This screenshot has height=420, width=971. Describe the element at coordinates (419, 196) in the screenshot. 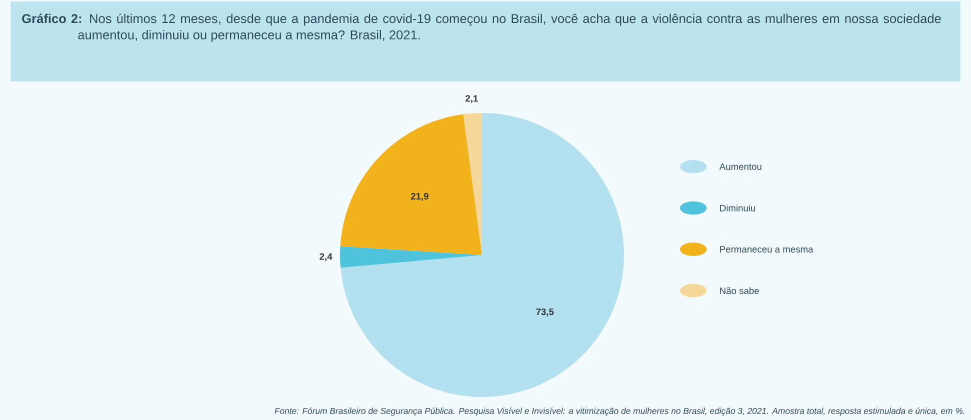

I see `data-label: 21,9` at that location.